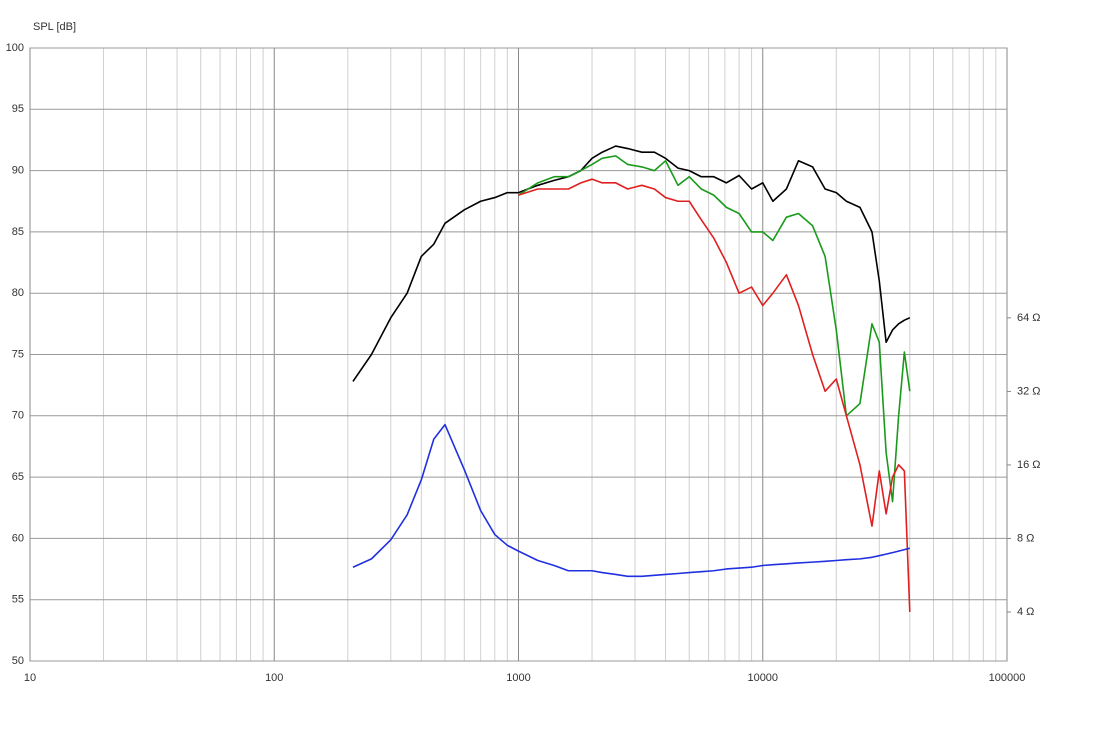  What do you see at coordinates (1029, 318) in the screenshot?
I see `y2-tick-label: 64 Ω` at bounding box center [1029, 318].